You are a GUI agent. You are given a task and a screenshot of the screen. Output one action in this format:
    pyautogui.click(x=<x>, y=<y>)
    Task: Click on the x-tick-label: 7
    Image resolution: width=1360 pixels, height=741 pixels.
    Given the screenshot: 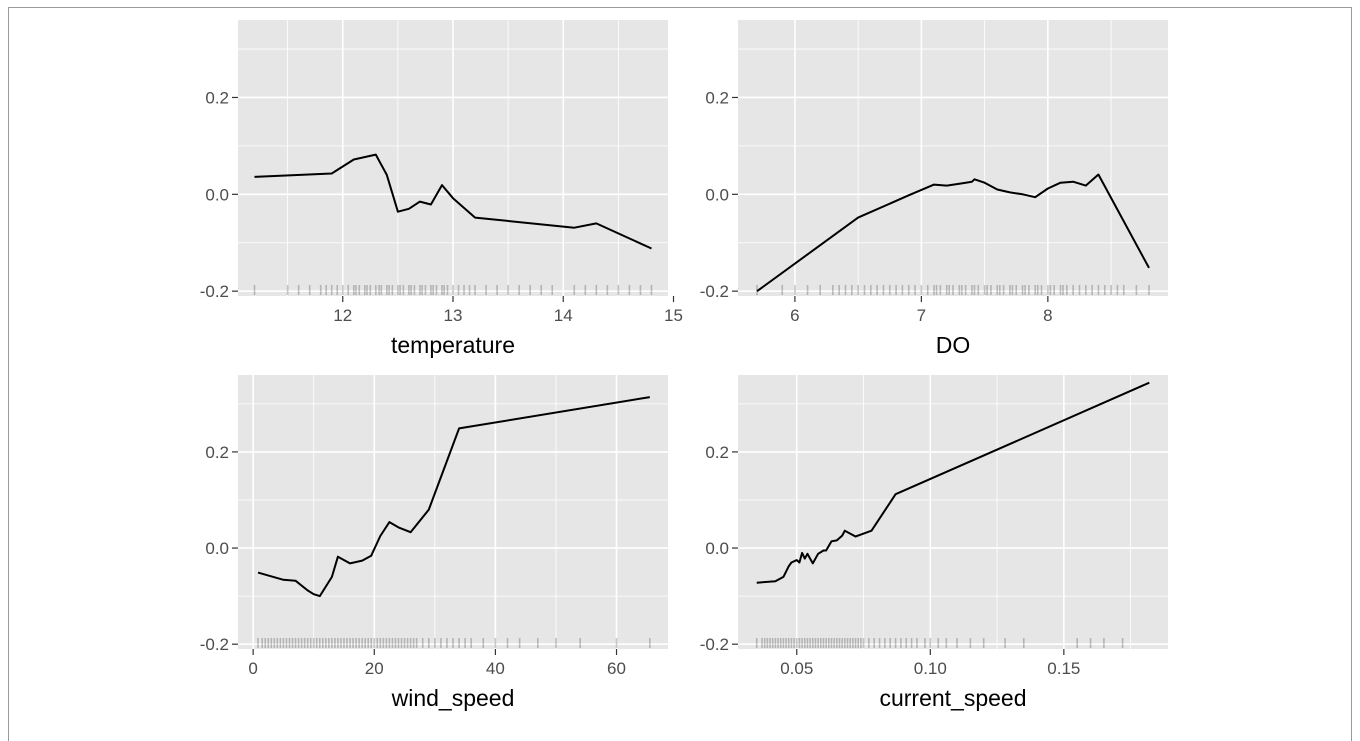 What is the action you would take?
    pyautogui.click(x=921, y=315)
    